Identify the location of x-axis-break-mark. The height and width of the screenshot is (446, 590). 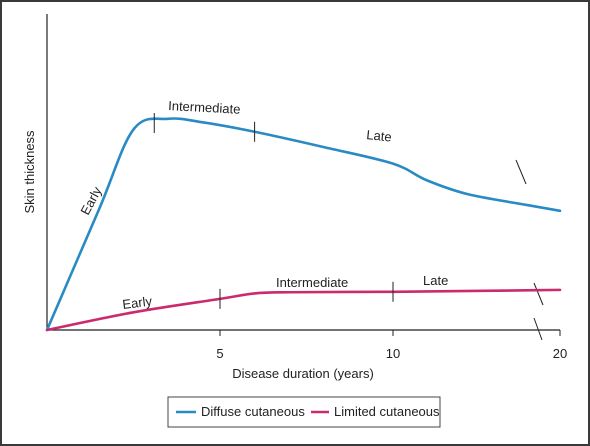
(538, 329).